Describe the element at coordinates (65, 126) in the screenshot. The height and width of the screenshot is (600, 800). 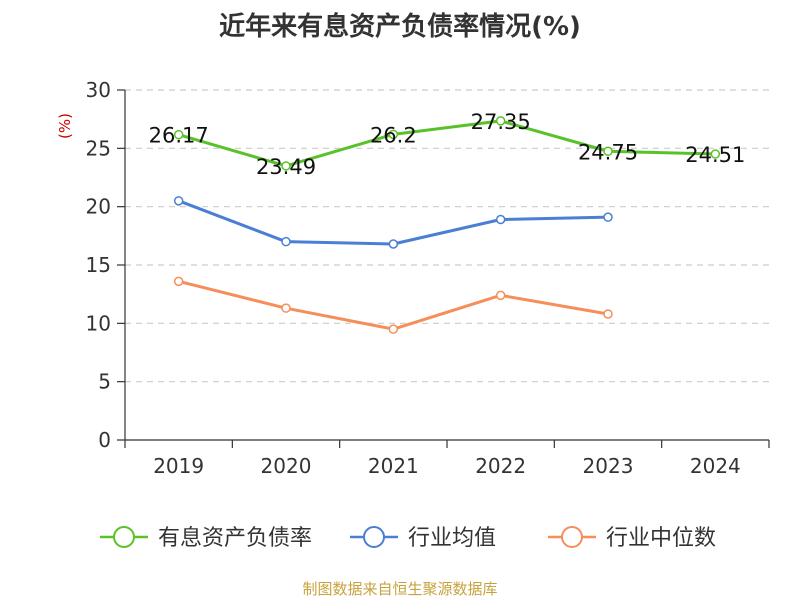
I see `y-axis-label: (%)` at that location.